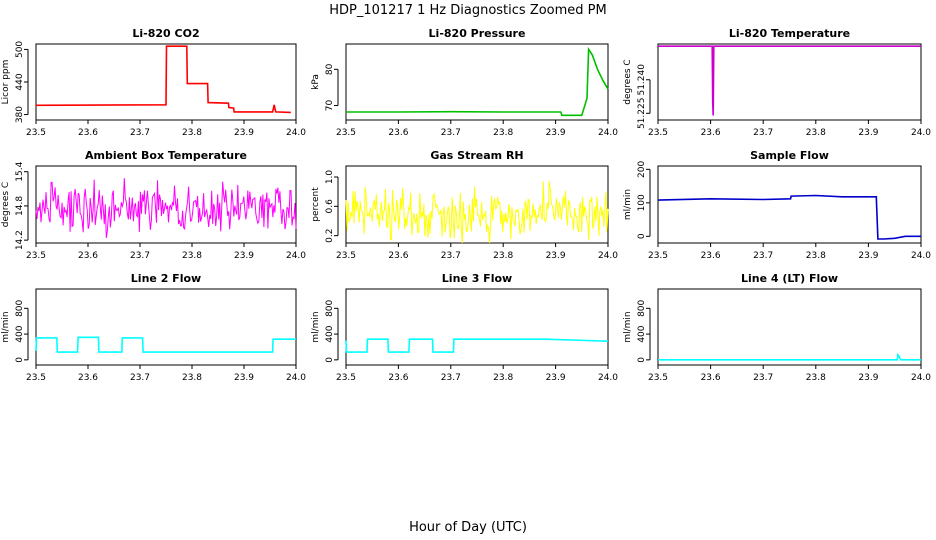  I want to click on y-axis-label: degrees C, so click(6, 204).